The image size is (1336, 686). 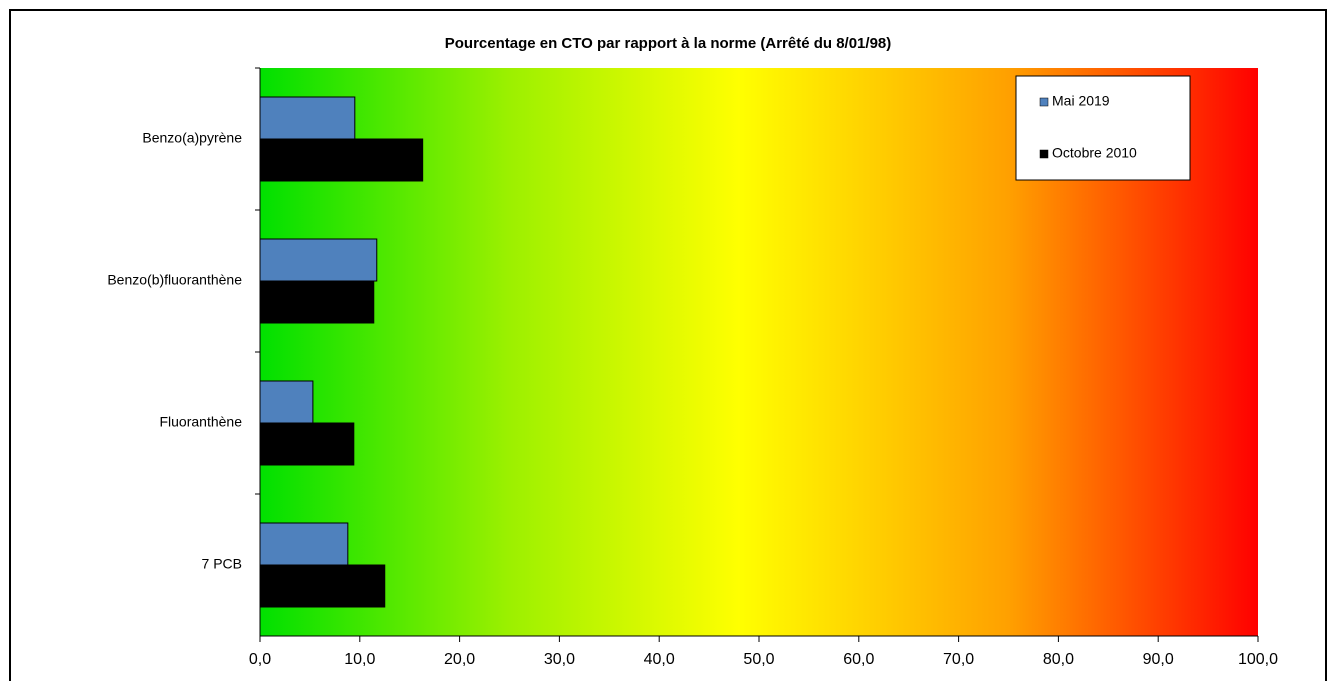 What do you see at coordinates (958, 659) in the screenshot?
I see `x-tick-label: 70,0` at bounding box center [958, 659].